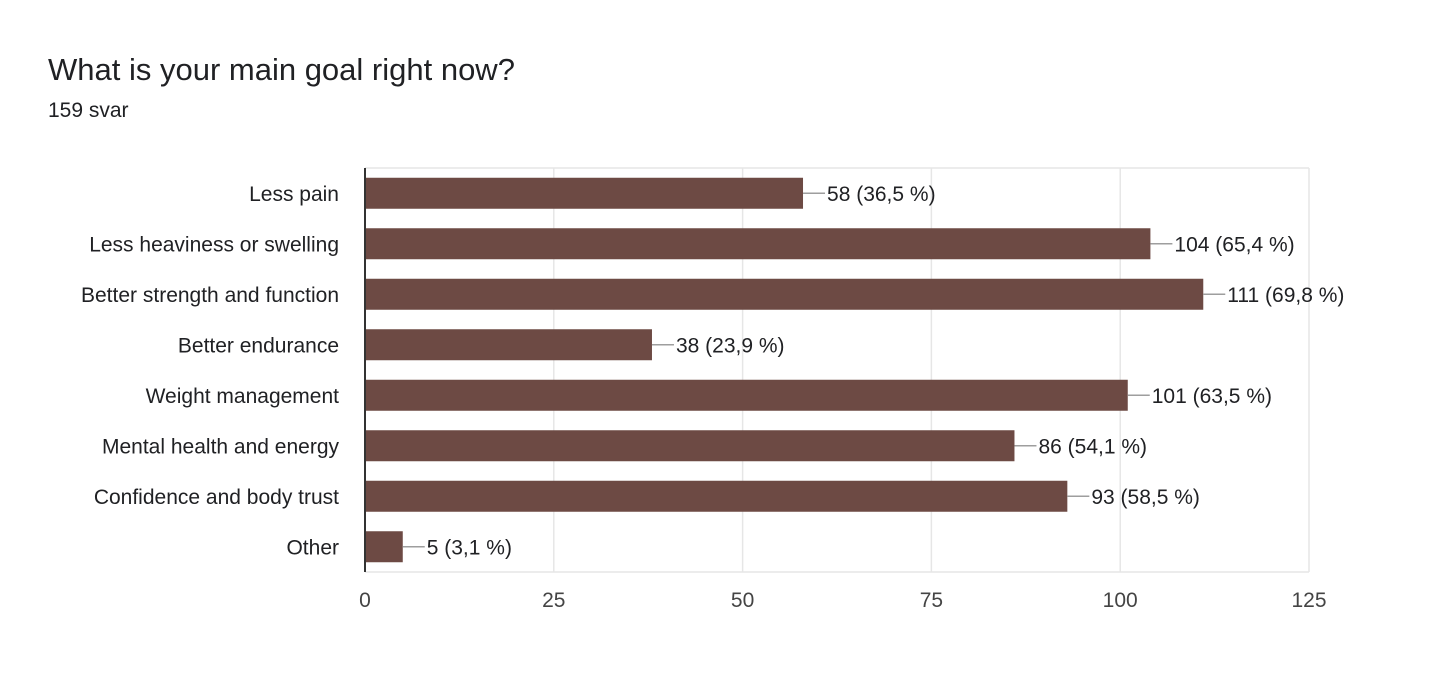 This screenshot has height=692, width=1456. I want to click on data-label: 5 (3,1 %), so click(469, 547).